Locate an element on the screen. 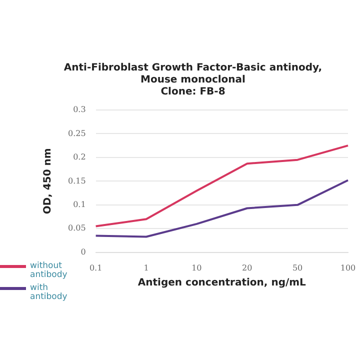 This screenshot has width=360, height=360. x-tick-label: 10 is located at coordinates (197, 267).